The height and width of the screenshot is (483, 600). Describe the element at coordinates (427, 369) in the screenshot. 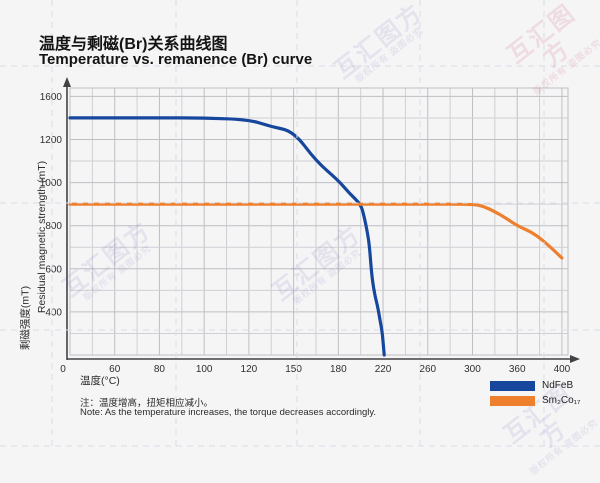

I see `x-tick-label: 260` at that location.